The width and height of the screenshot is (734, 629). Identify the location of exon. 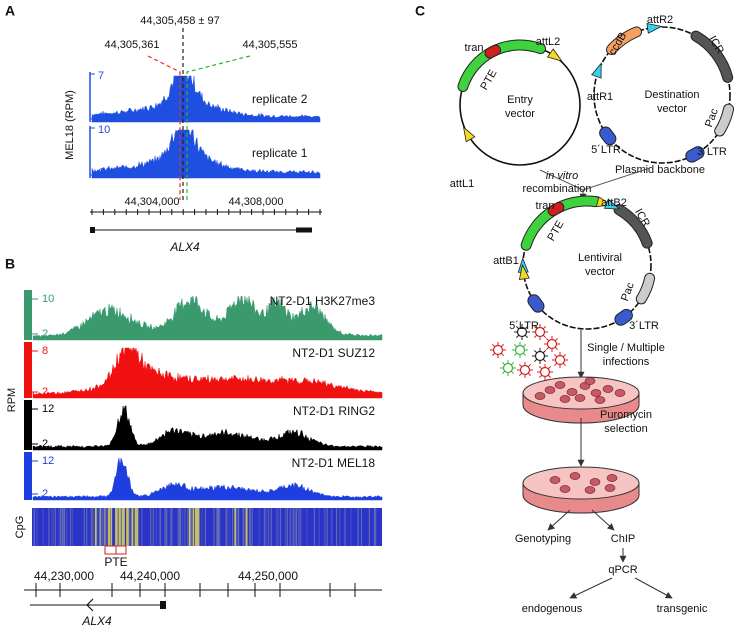
(163, 605).